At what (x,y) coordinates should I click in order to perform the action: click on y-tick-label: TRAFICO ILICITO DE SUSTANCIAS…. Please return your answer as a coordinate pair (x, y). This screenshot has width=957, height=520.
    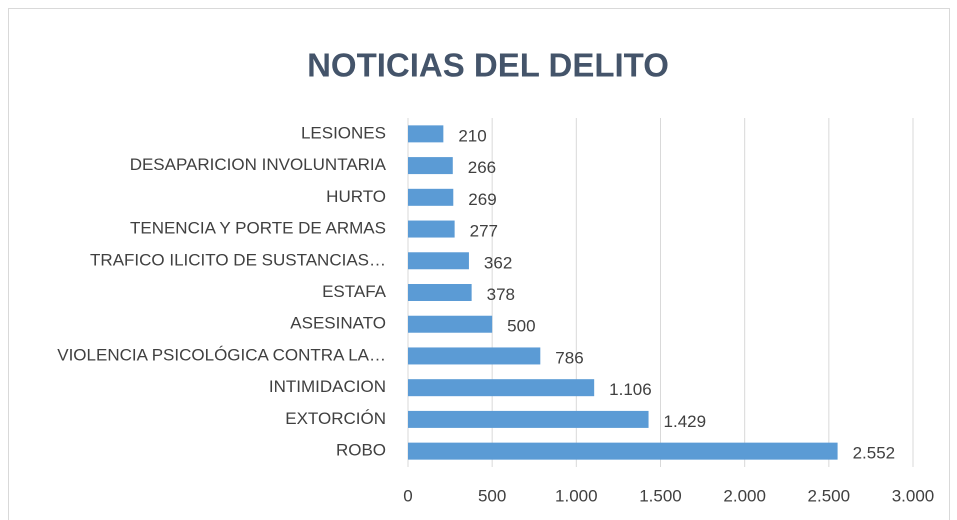
    Looking at the image, I should click on (238, 259).